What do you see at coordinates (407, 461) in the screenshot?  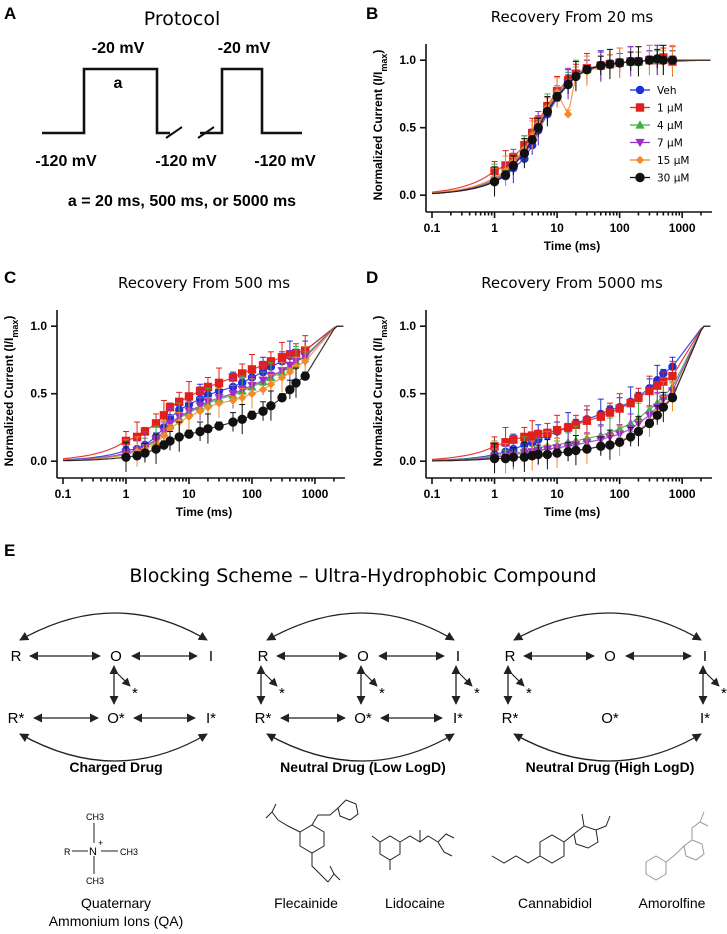 I see `y-tick-label: 0.0` at bounding box center [407, 461].